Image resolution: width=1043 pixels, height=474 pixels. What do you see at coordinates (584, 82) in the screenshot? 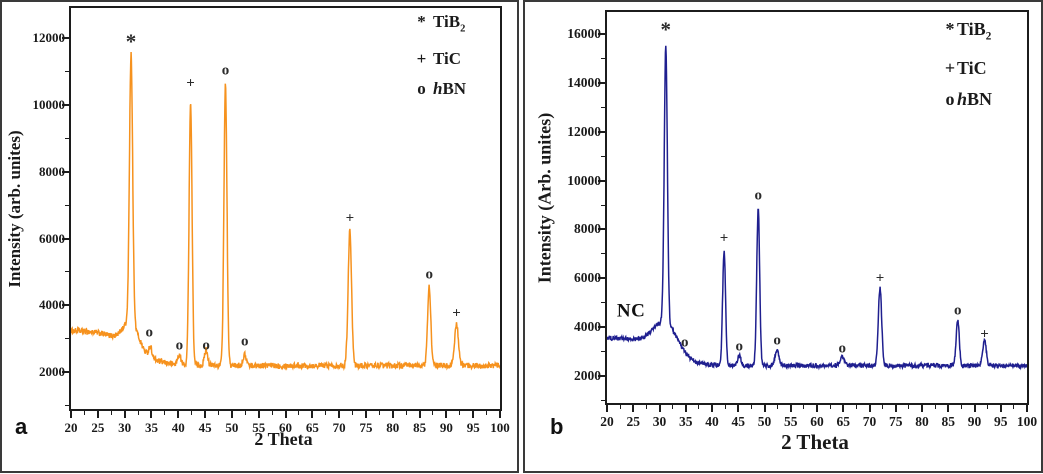
I see `y-tick-label: 14000` at bounding box center [584, 82].